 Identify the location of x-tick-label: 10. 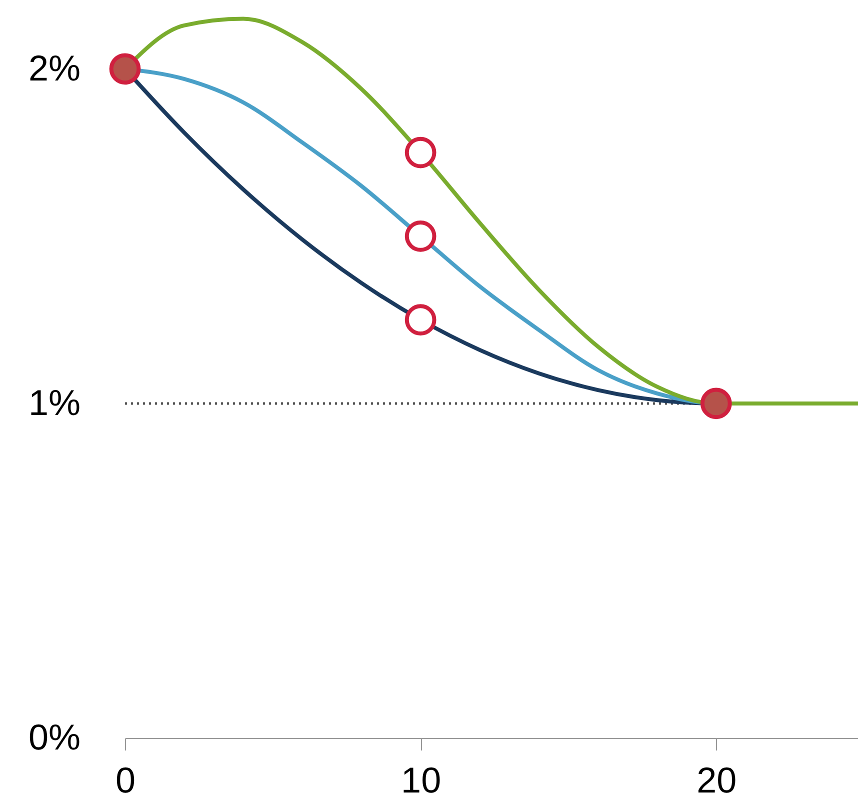
(421, 780).